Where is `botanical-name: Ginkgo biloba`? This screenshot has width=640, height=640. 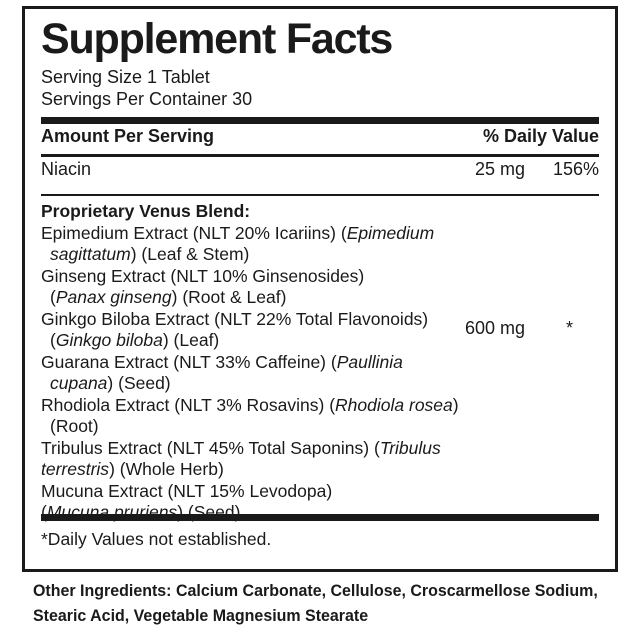
botanical-name: Ginkgo biloba is located at coordinates (109, 340).